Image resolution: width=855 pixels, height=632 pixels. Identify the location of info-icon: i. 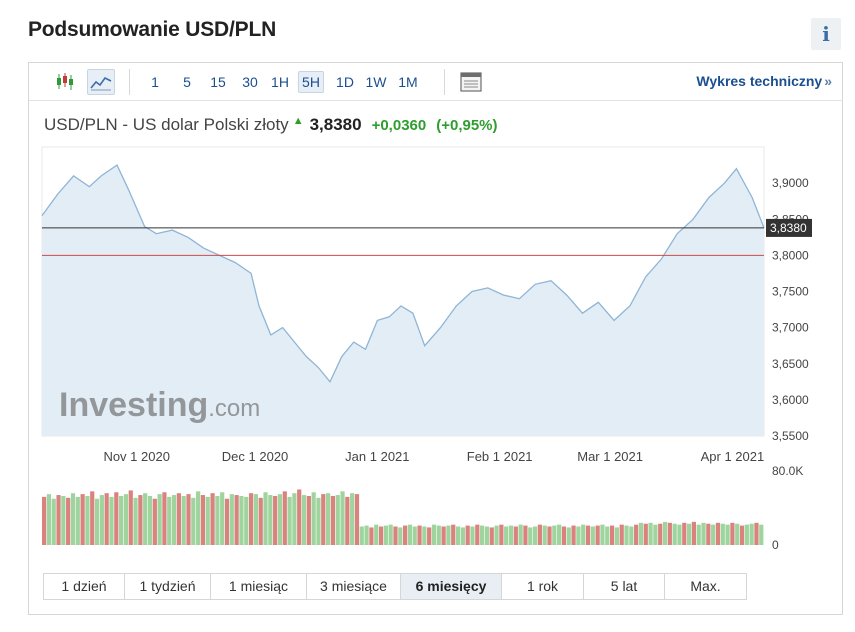
(826, 34).